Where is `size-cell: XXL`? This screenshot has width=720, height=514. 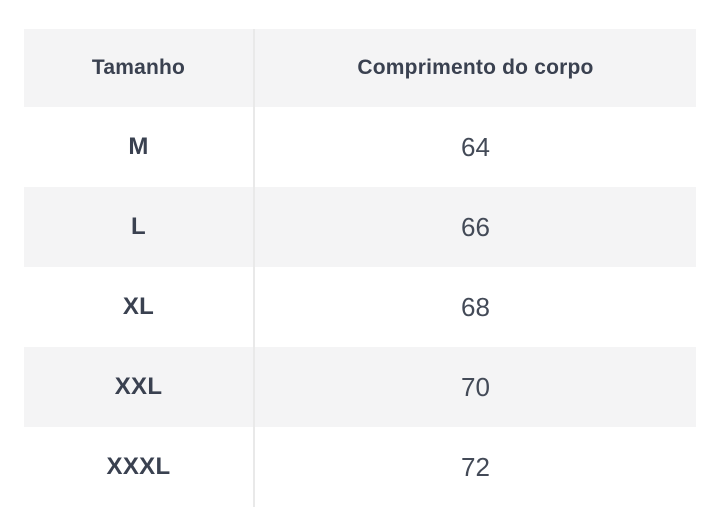 size-cell: XXL is located at coordinates (139, 387).